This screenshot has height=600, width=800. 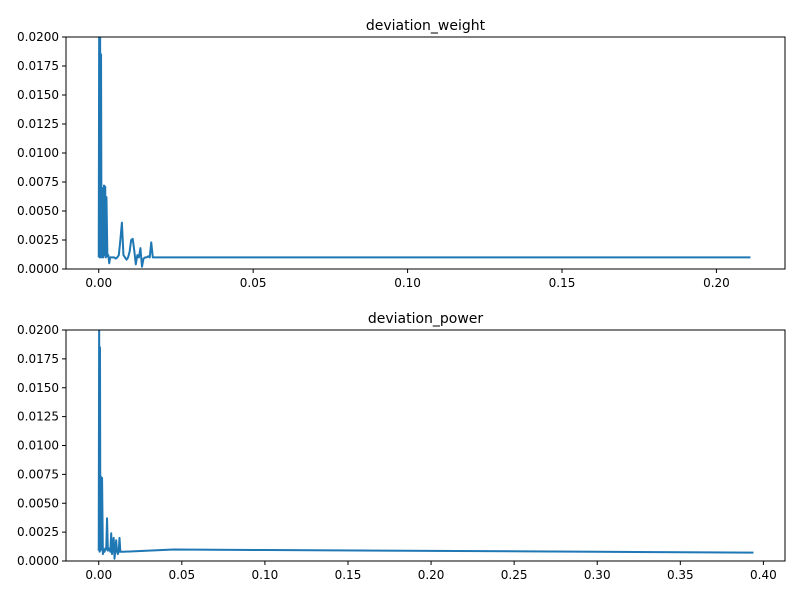 What do you see at coordinates (426, 319) in the screenshot?
I see `subplot-title: deviation_power` at bounding box center [426, 319].